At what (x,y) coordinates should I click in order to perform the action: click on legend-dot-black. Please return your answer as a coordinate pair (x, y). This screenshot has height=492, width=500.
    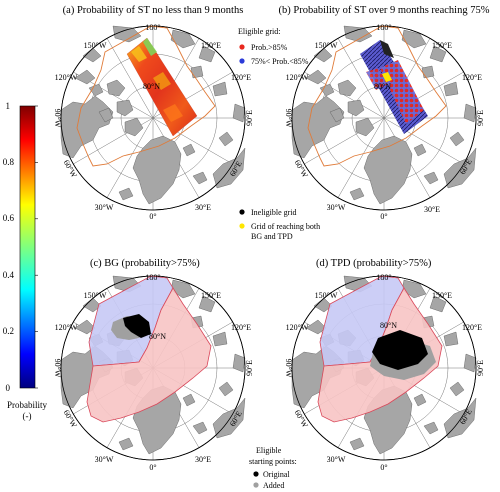
    Looking at the image, I should click on (242, 212).